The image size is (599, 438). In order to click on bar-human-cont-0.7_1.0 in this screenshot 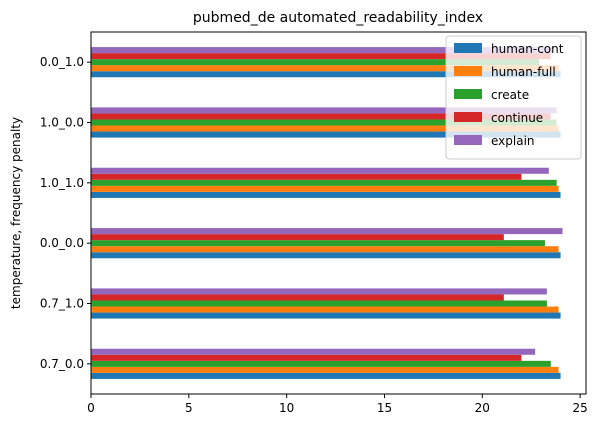, I will do `click(326, 315)`.